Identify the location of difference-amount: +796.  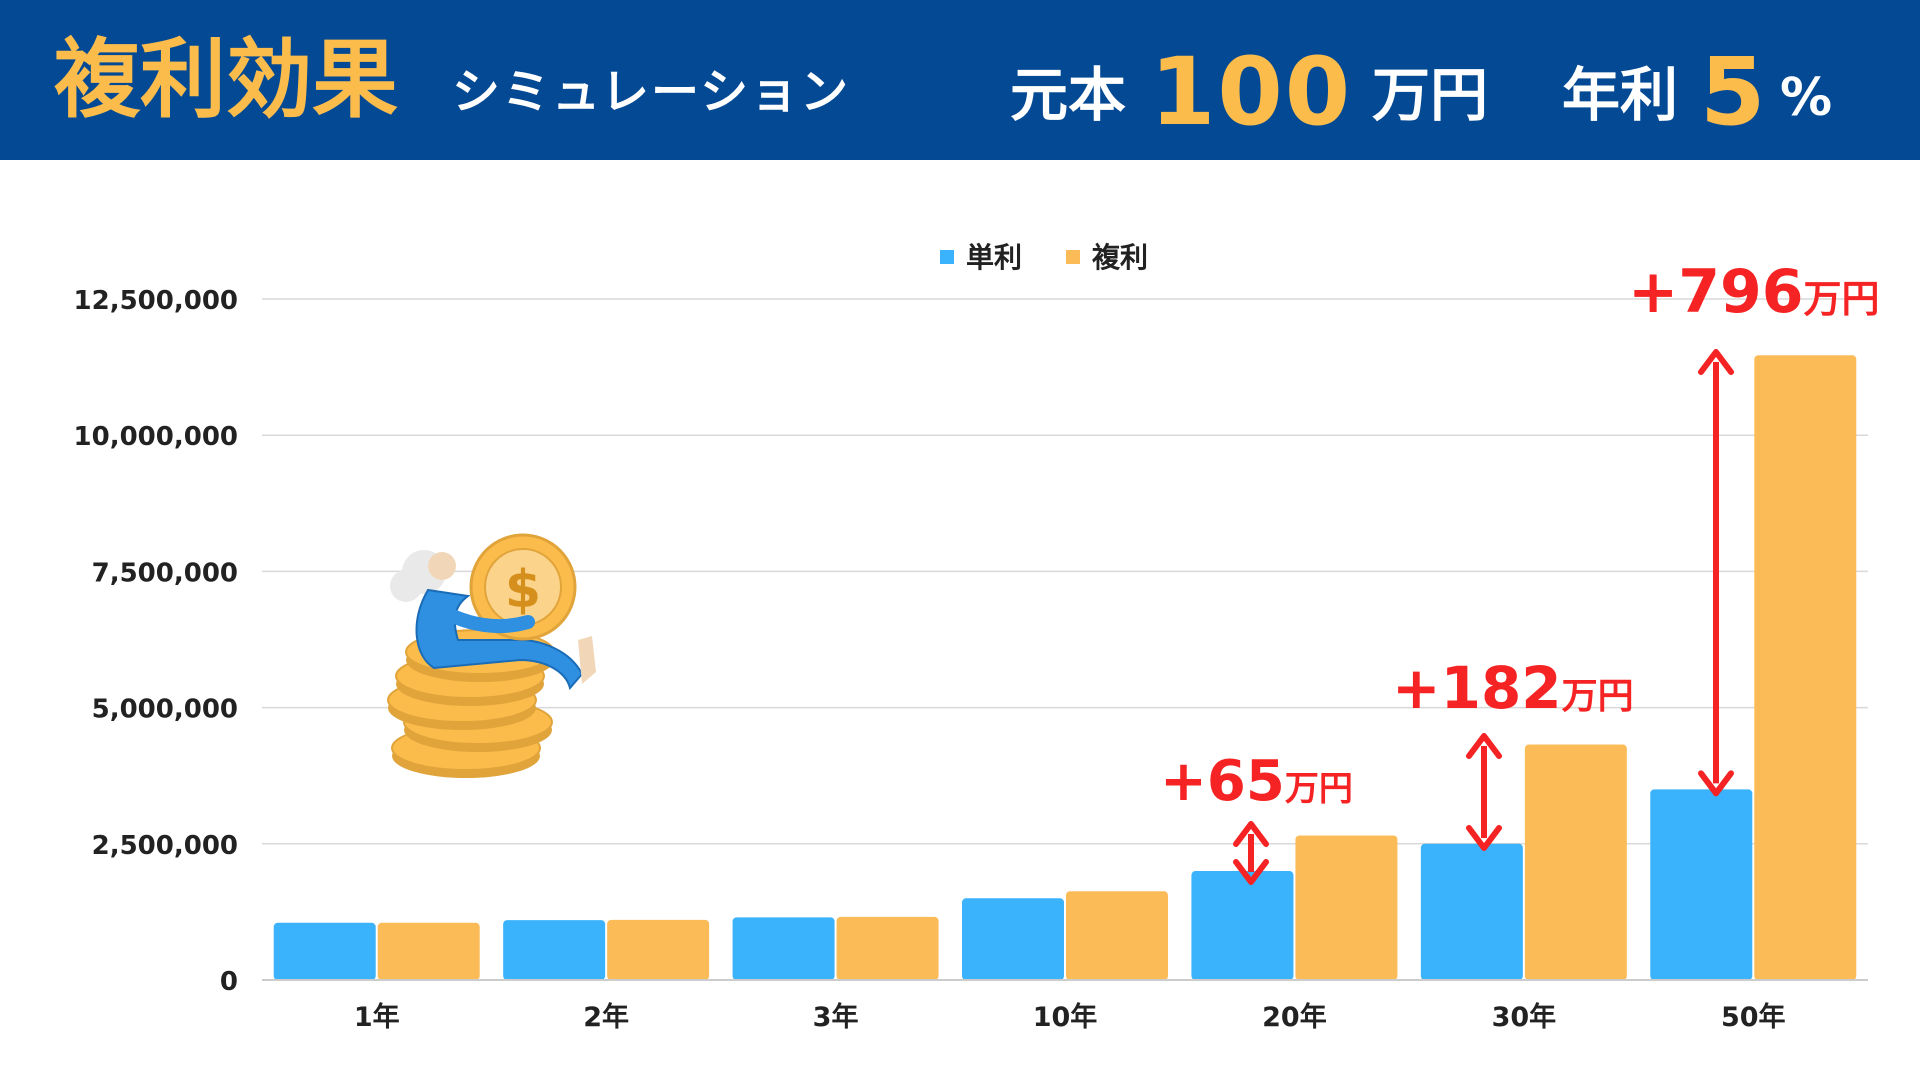
(1716, 292).